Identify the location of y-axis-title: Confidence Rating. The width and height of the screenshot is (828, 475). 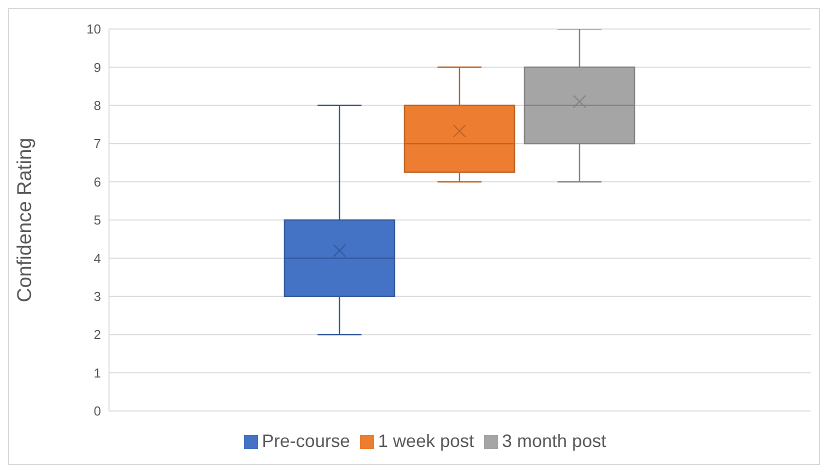
(25, 220).